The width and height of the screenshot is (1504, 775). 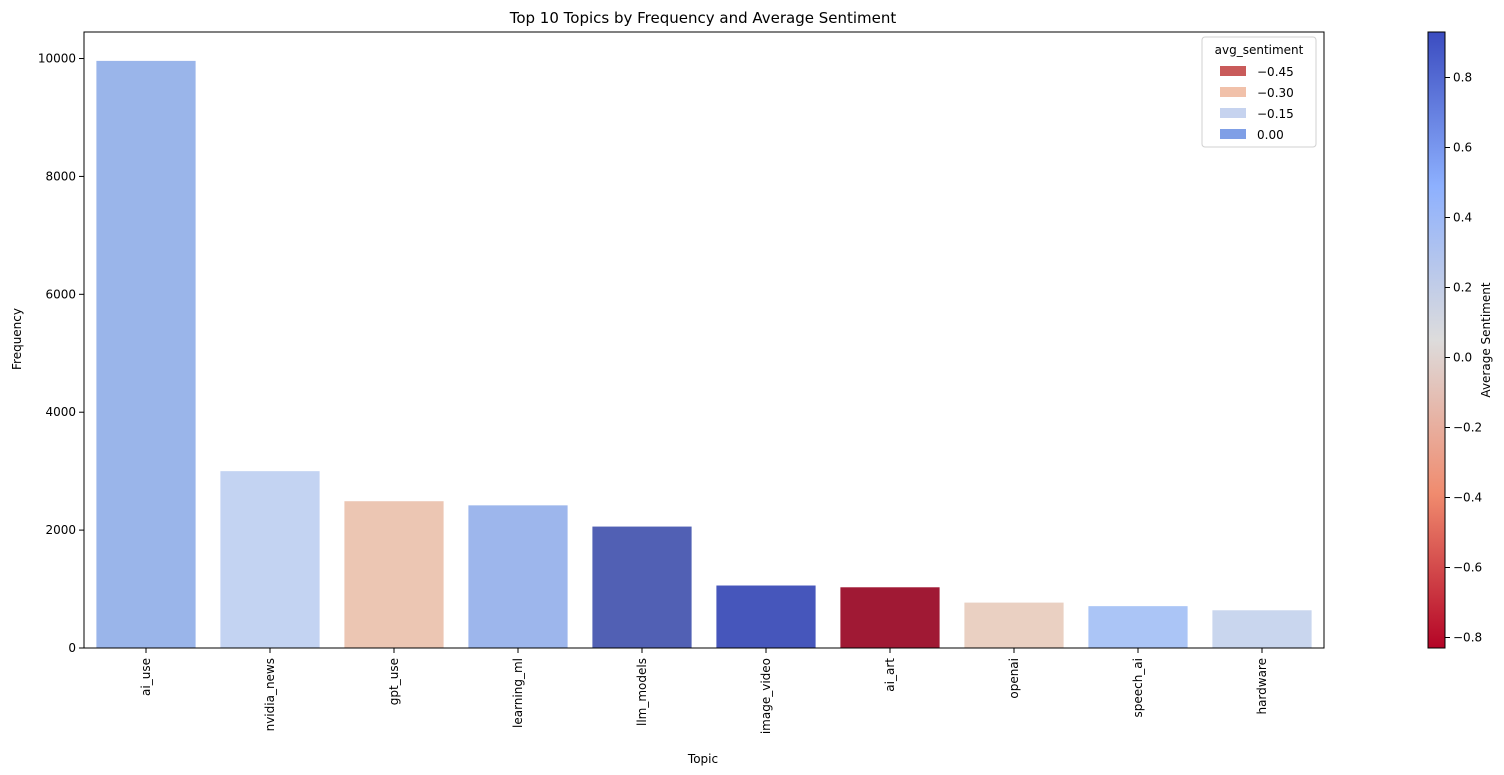 What do you see at coordinates (766, 616) in the screenshot?
I see `bar-image_video` at bounding box center [766, 616].